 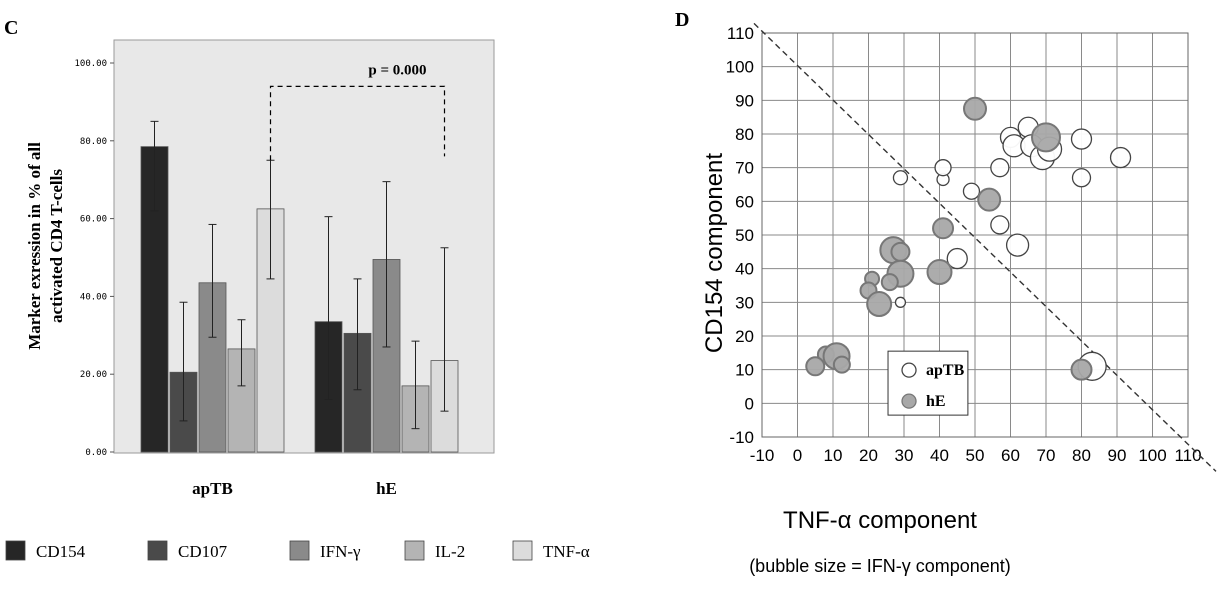 I want to click on legend-box, so click(x=928, y=383).